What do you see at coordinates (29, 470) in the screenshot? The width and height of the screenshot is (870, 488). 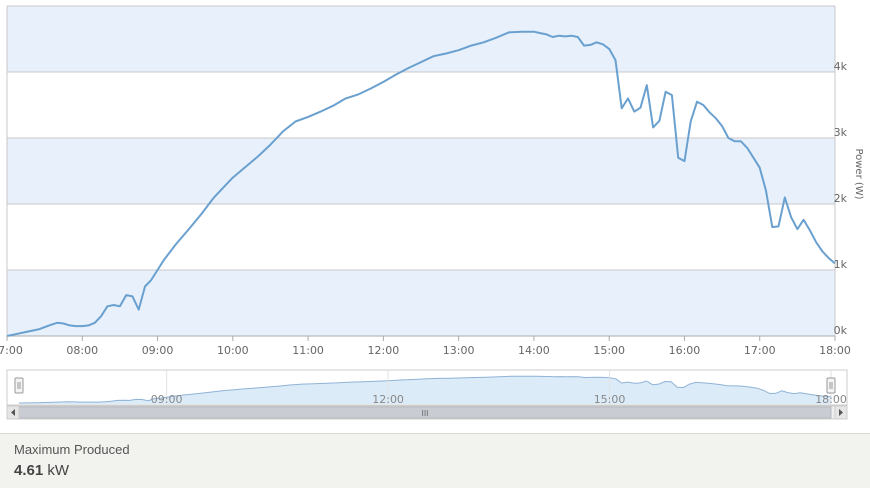 I see `max-produced-number: 4.61` at bounding box center [29, 470].